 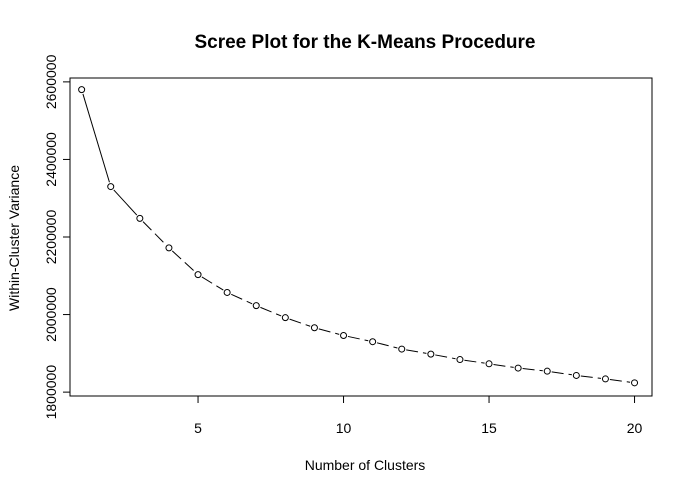 I want to click on y-tick-label: 1800000, so click(x=51, y=392).